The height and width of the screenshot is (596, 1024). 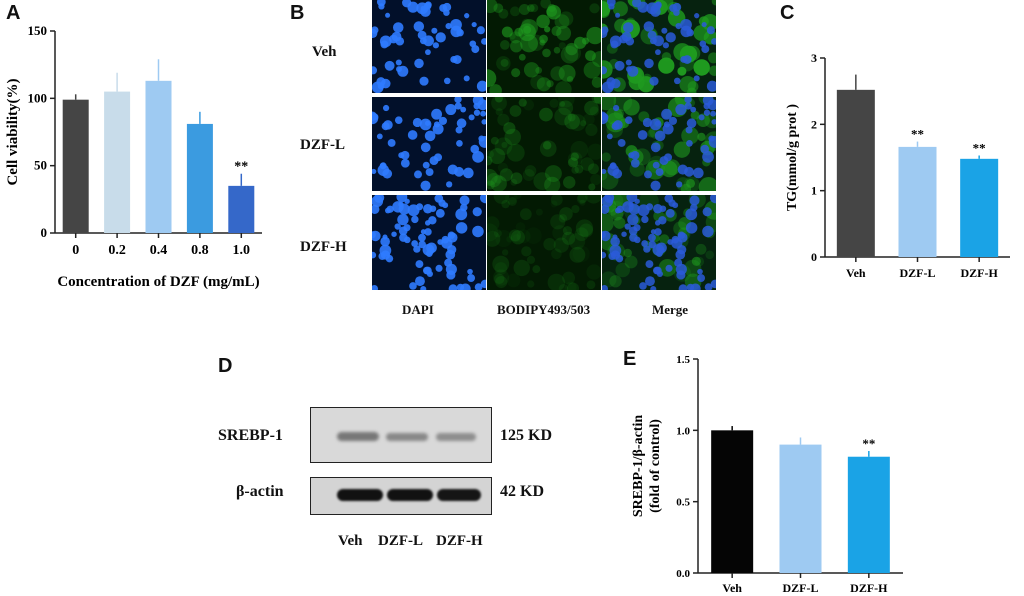 I want to click on micrograph-dzf-h-dapi, so click(x=429, y=242).